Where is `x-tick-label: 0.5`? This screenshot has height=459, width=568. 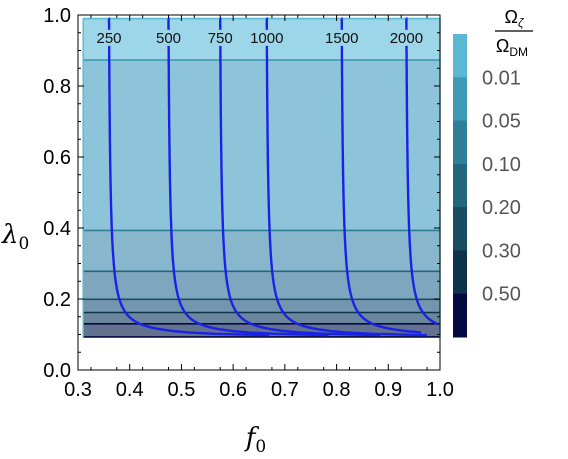 x-tick-label: 0.5 is located at coordinates (182, 390).